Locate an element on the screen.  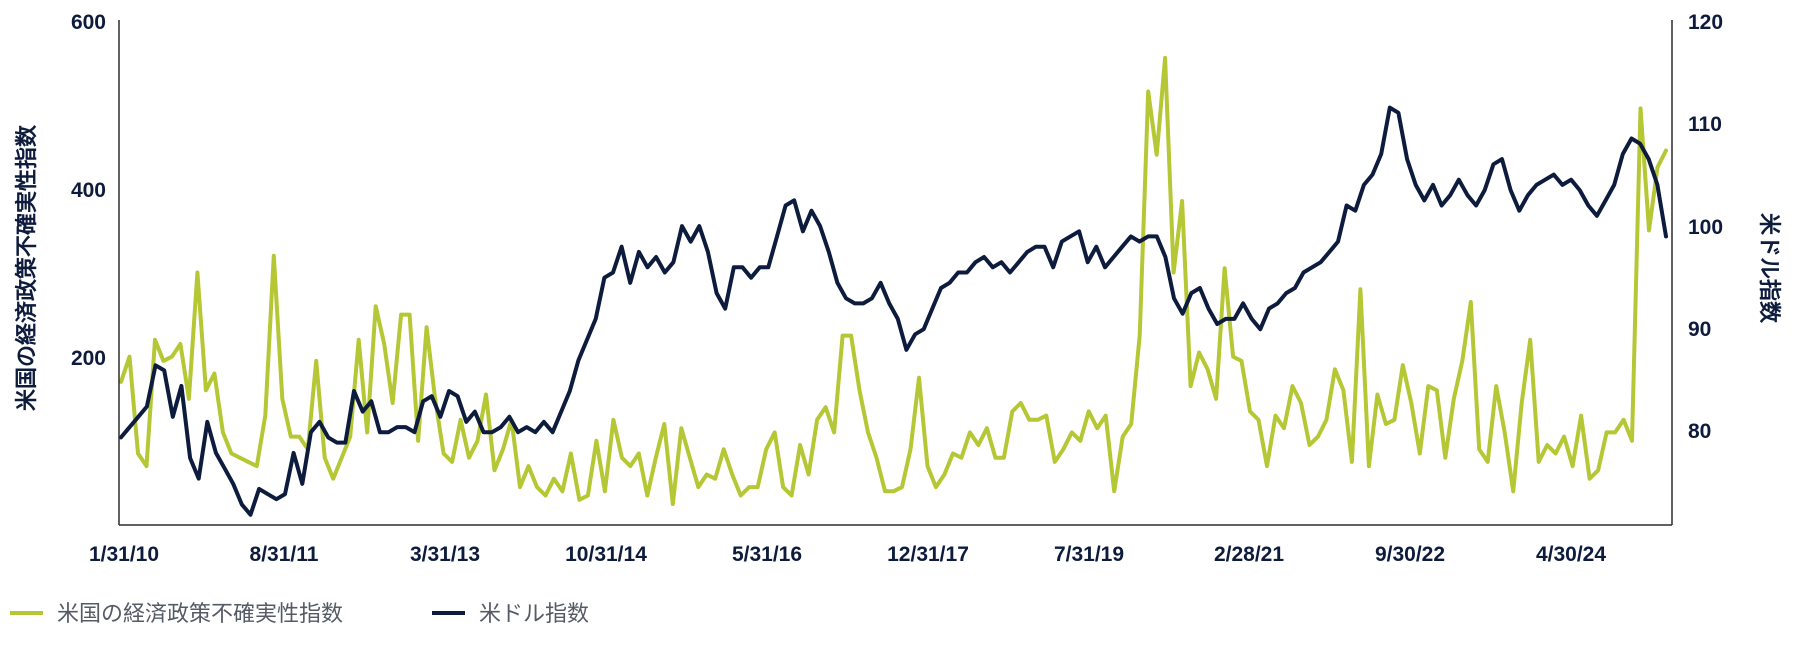
left-axis-title: 米国の経済政策不確実性指数 is located at coordinates (27, 267).